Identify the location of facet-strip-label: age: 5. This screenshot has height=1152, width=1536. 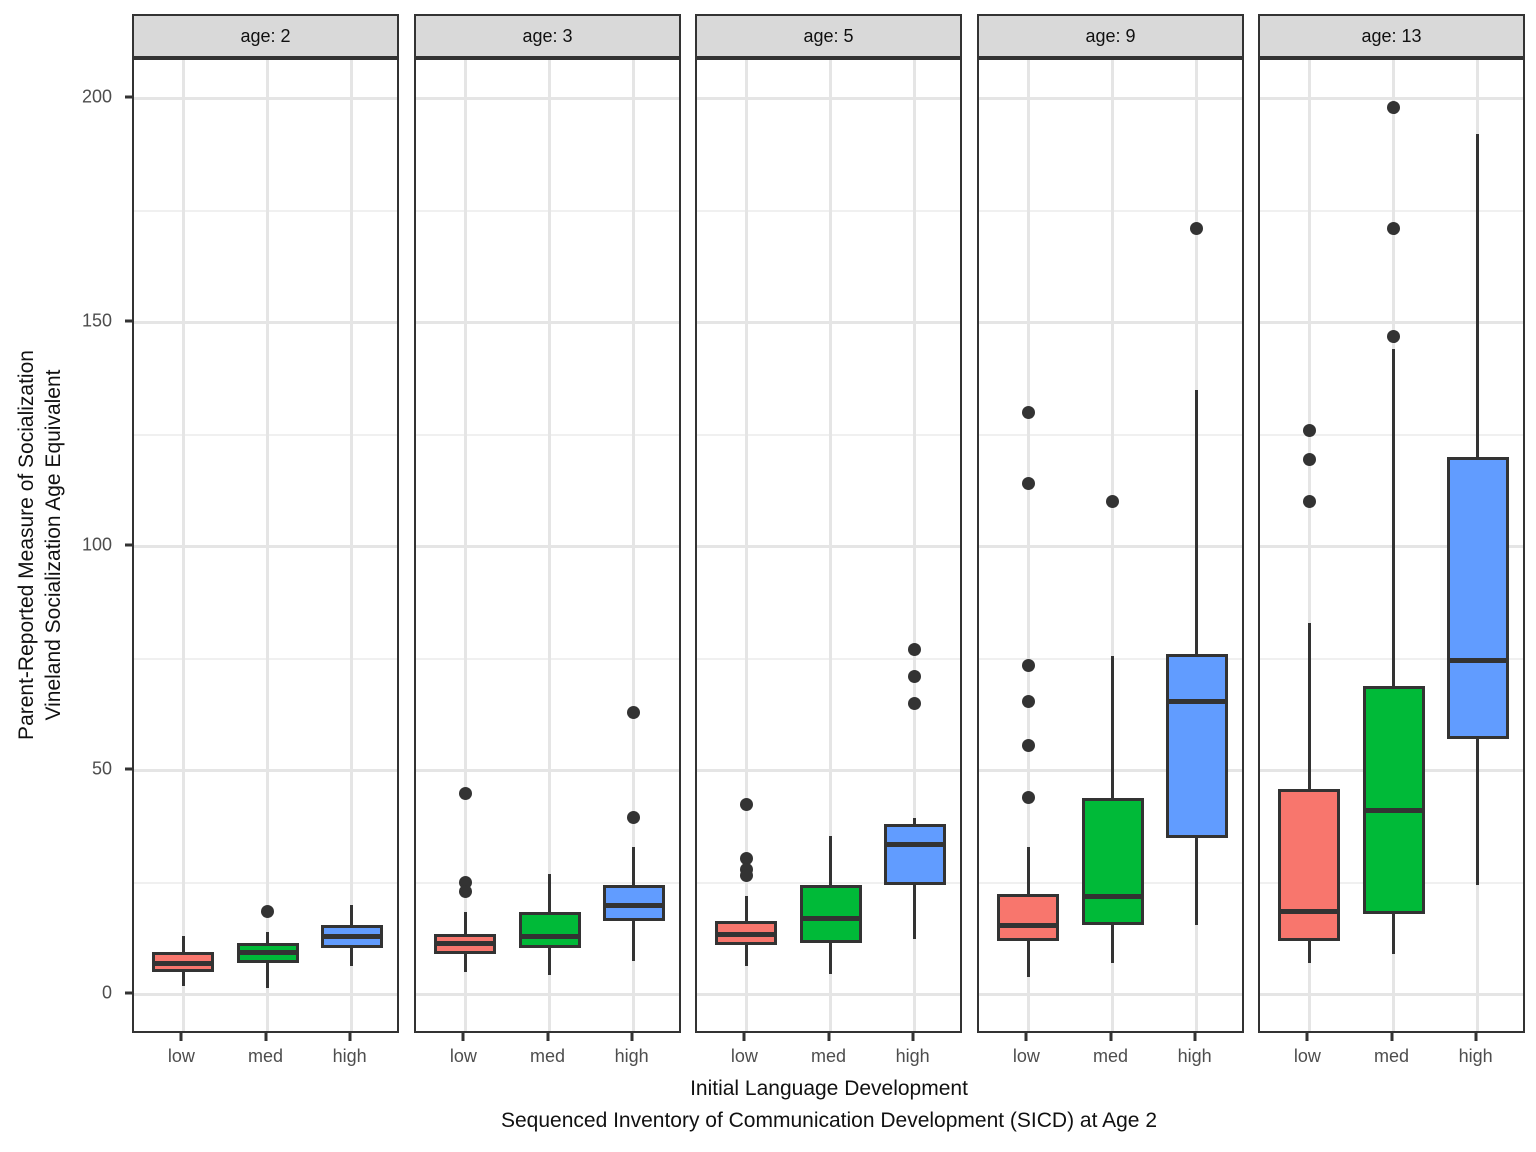
(828, 35).